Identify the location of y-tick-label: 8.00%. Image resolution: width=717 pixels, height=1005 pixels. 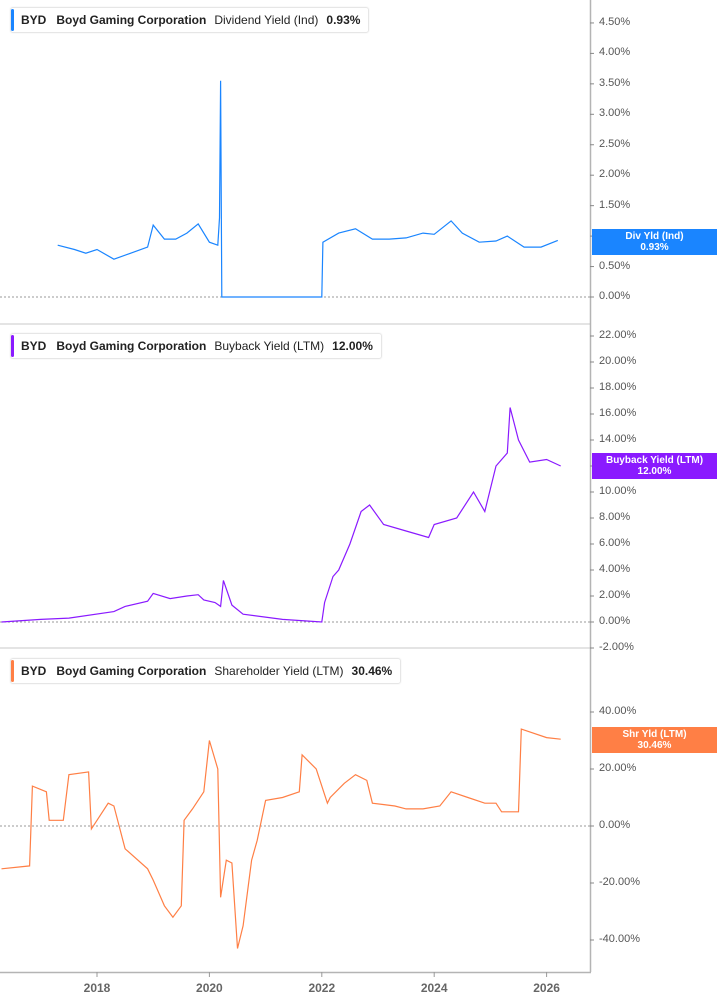
(615, 517).